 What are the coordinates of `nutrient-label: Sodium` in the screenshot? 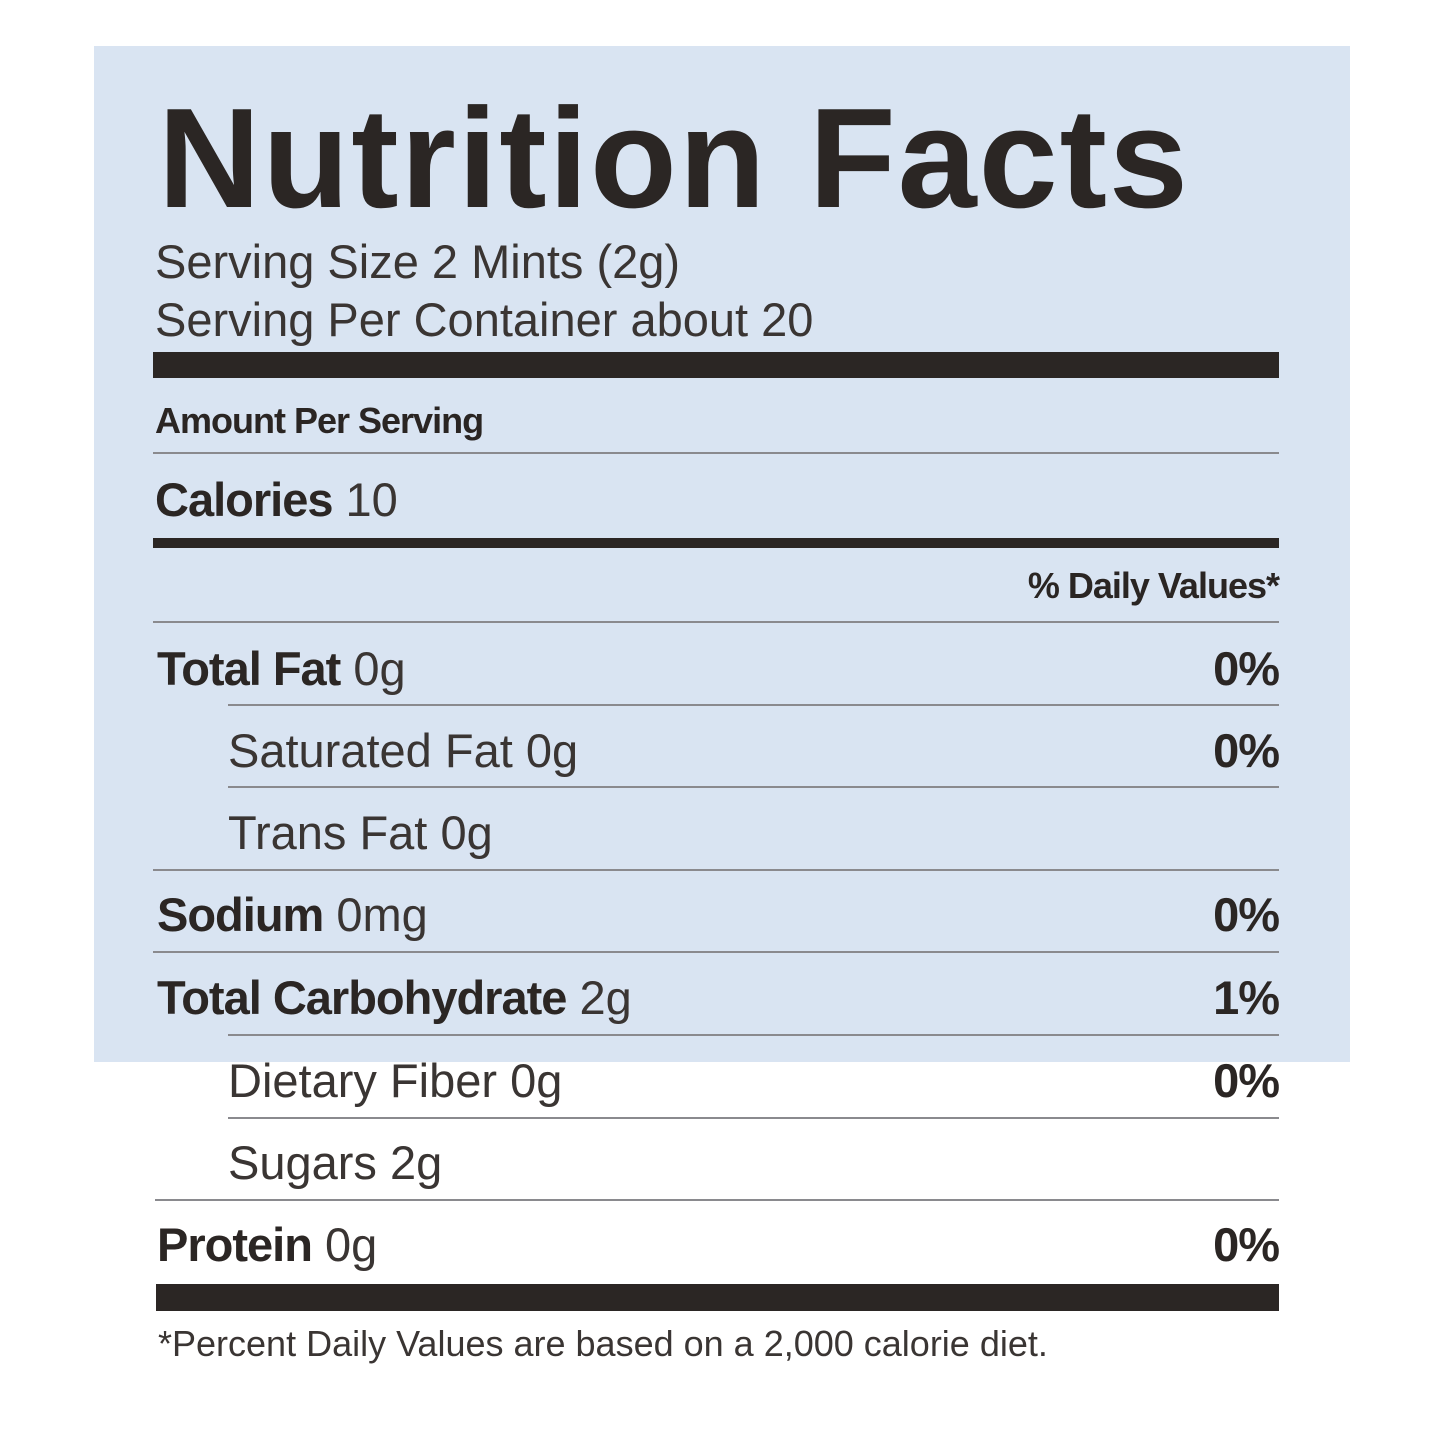 It's located at (240, 914).